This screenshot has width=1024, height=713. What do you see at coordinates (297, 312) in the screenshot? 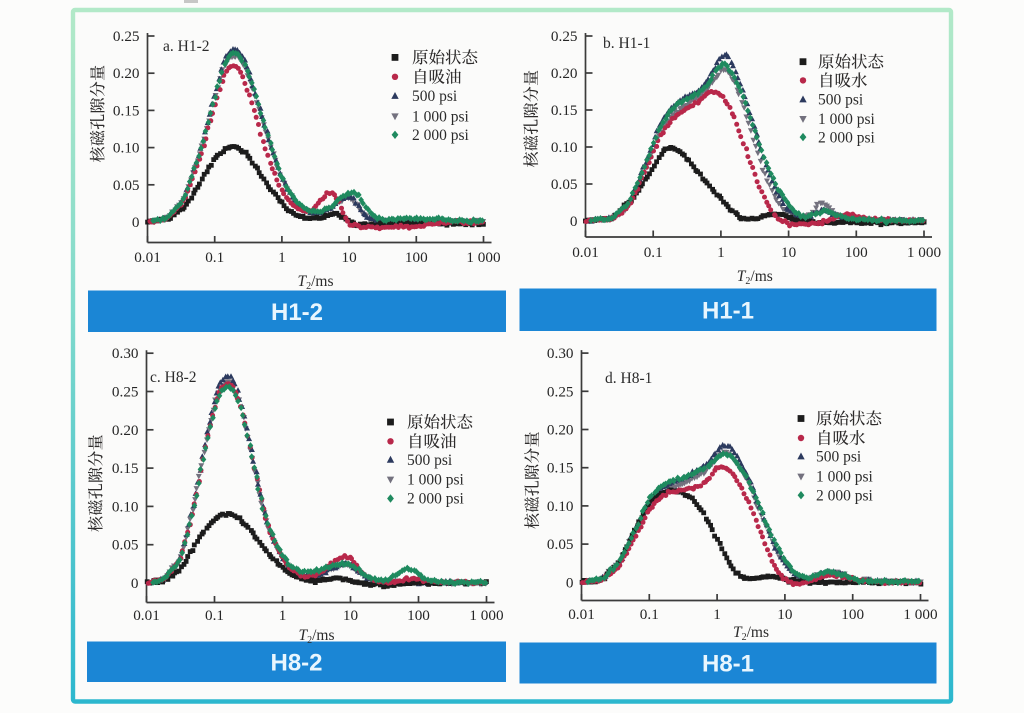
I see `svg-text: H1-2` at bounding box center [297, 312].